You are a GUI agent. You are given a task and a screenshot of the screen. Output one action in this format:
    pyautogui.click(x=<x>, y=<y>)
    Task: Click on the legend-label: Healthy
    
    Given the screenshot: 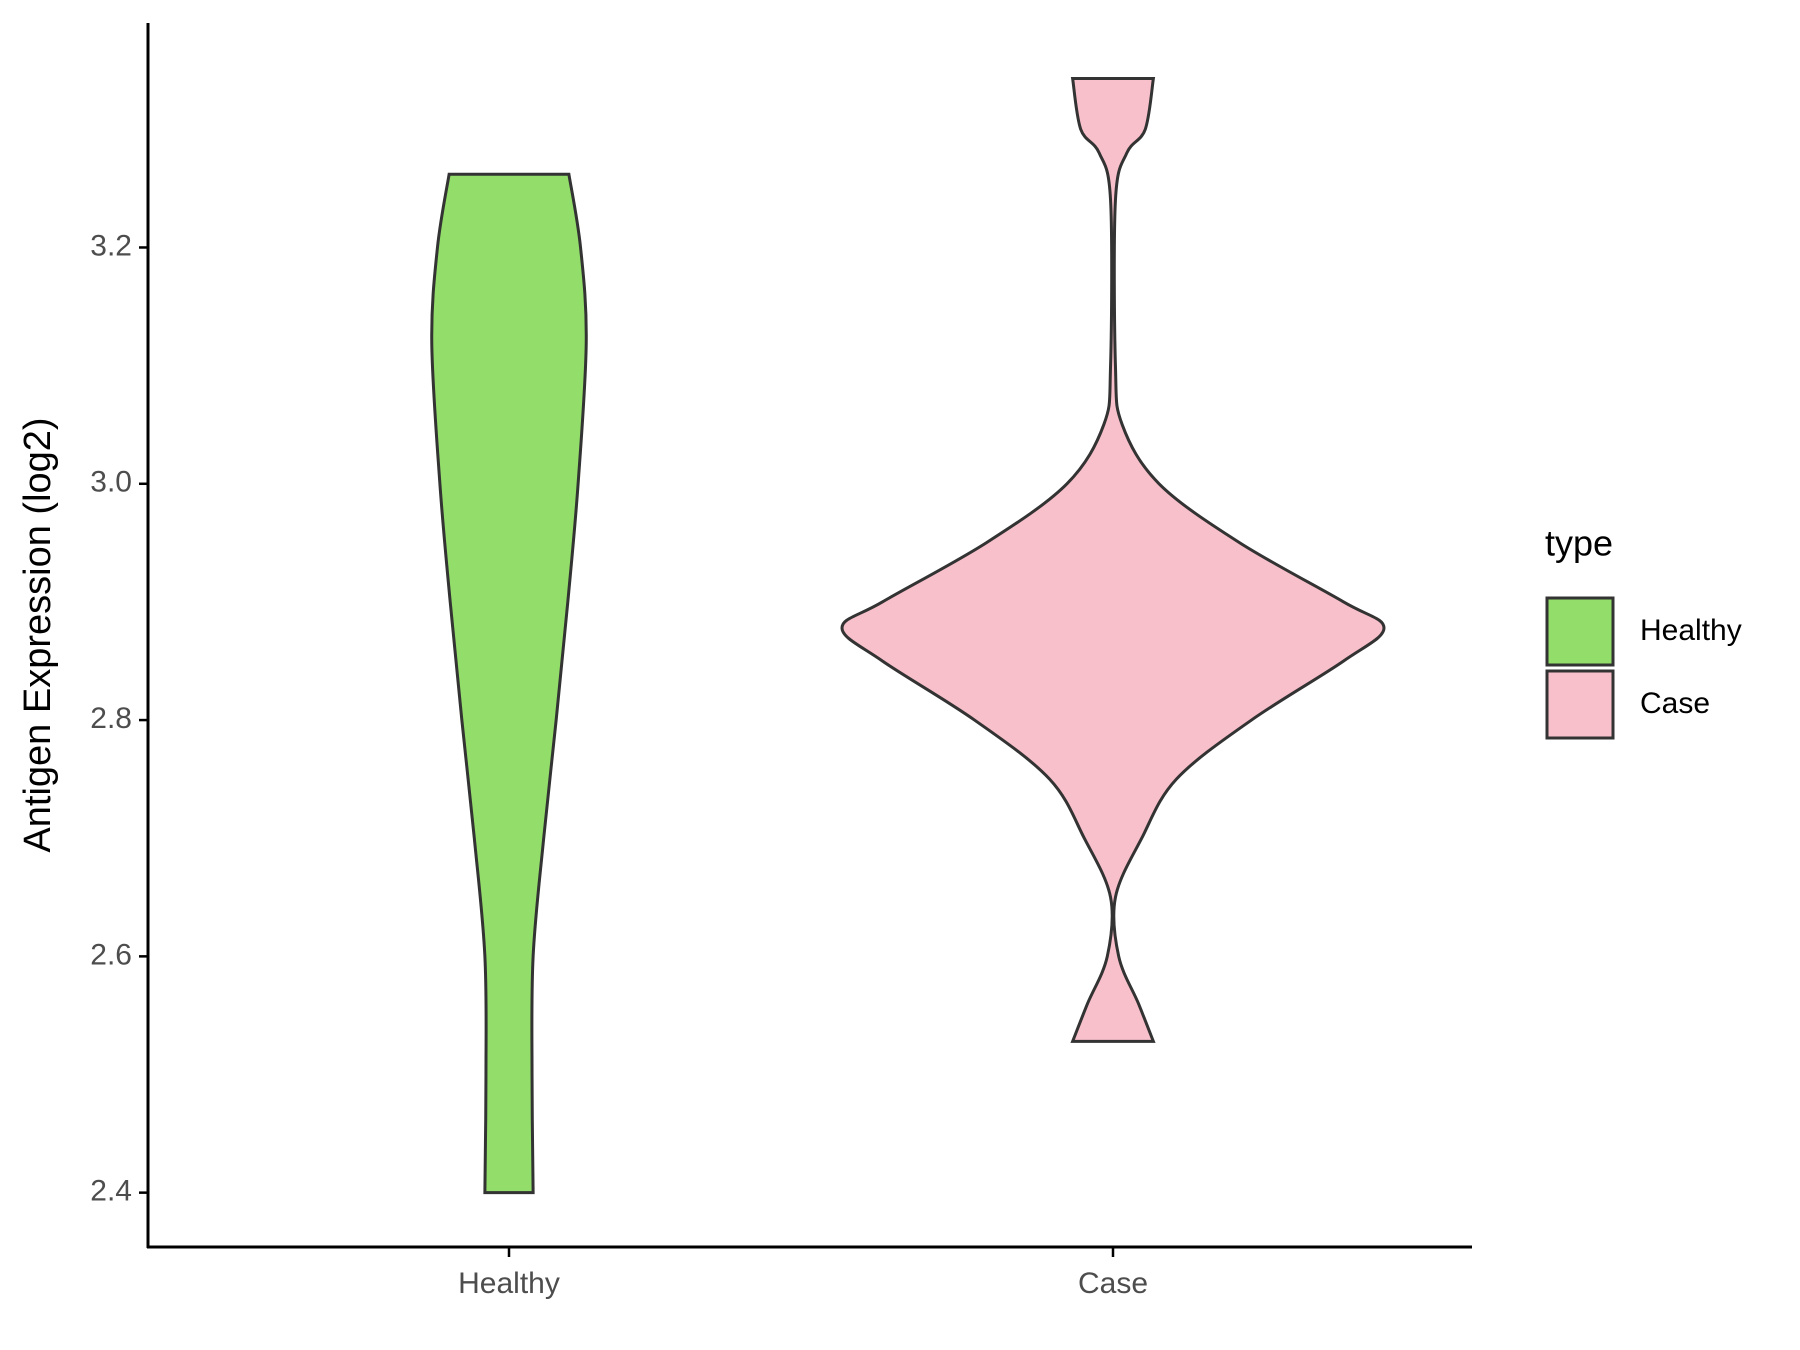 What is the action you would take?
    pyautogui.click(x=1691, y=630)
    